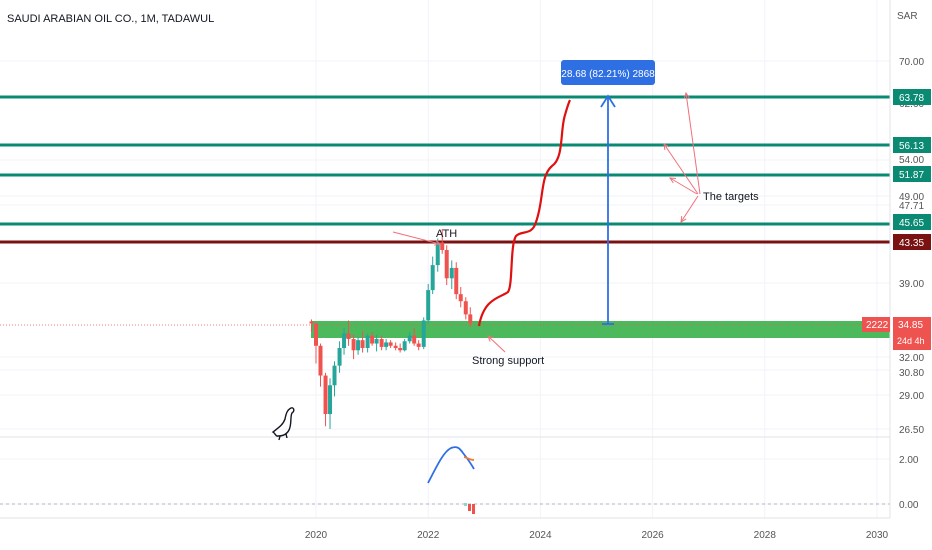  I want to click on support-zone, so click(600, 329).